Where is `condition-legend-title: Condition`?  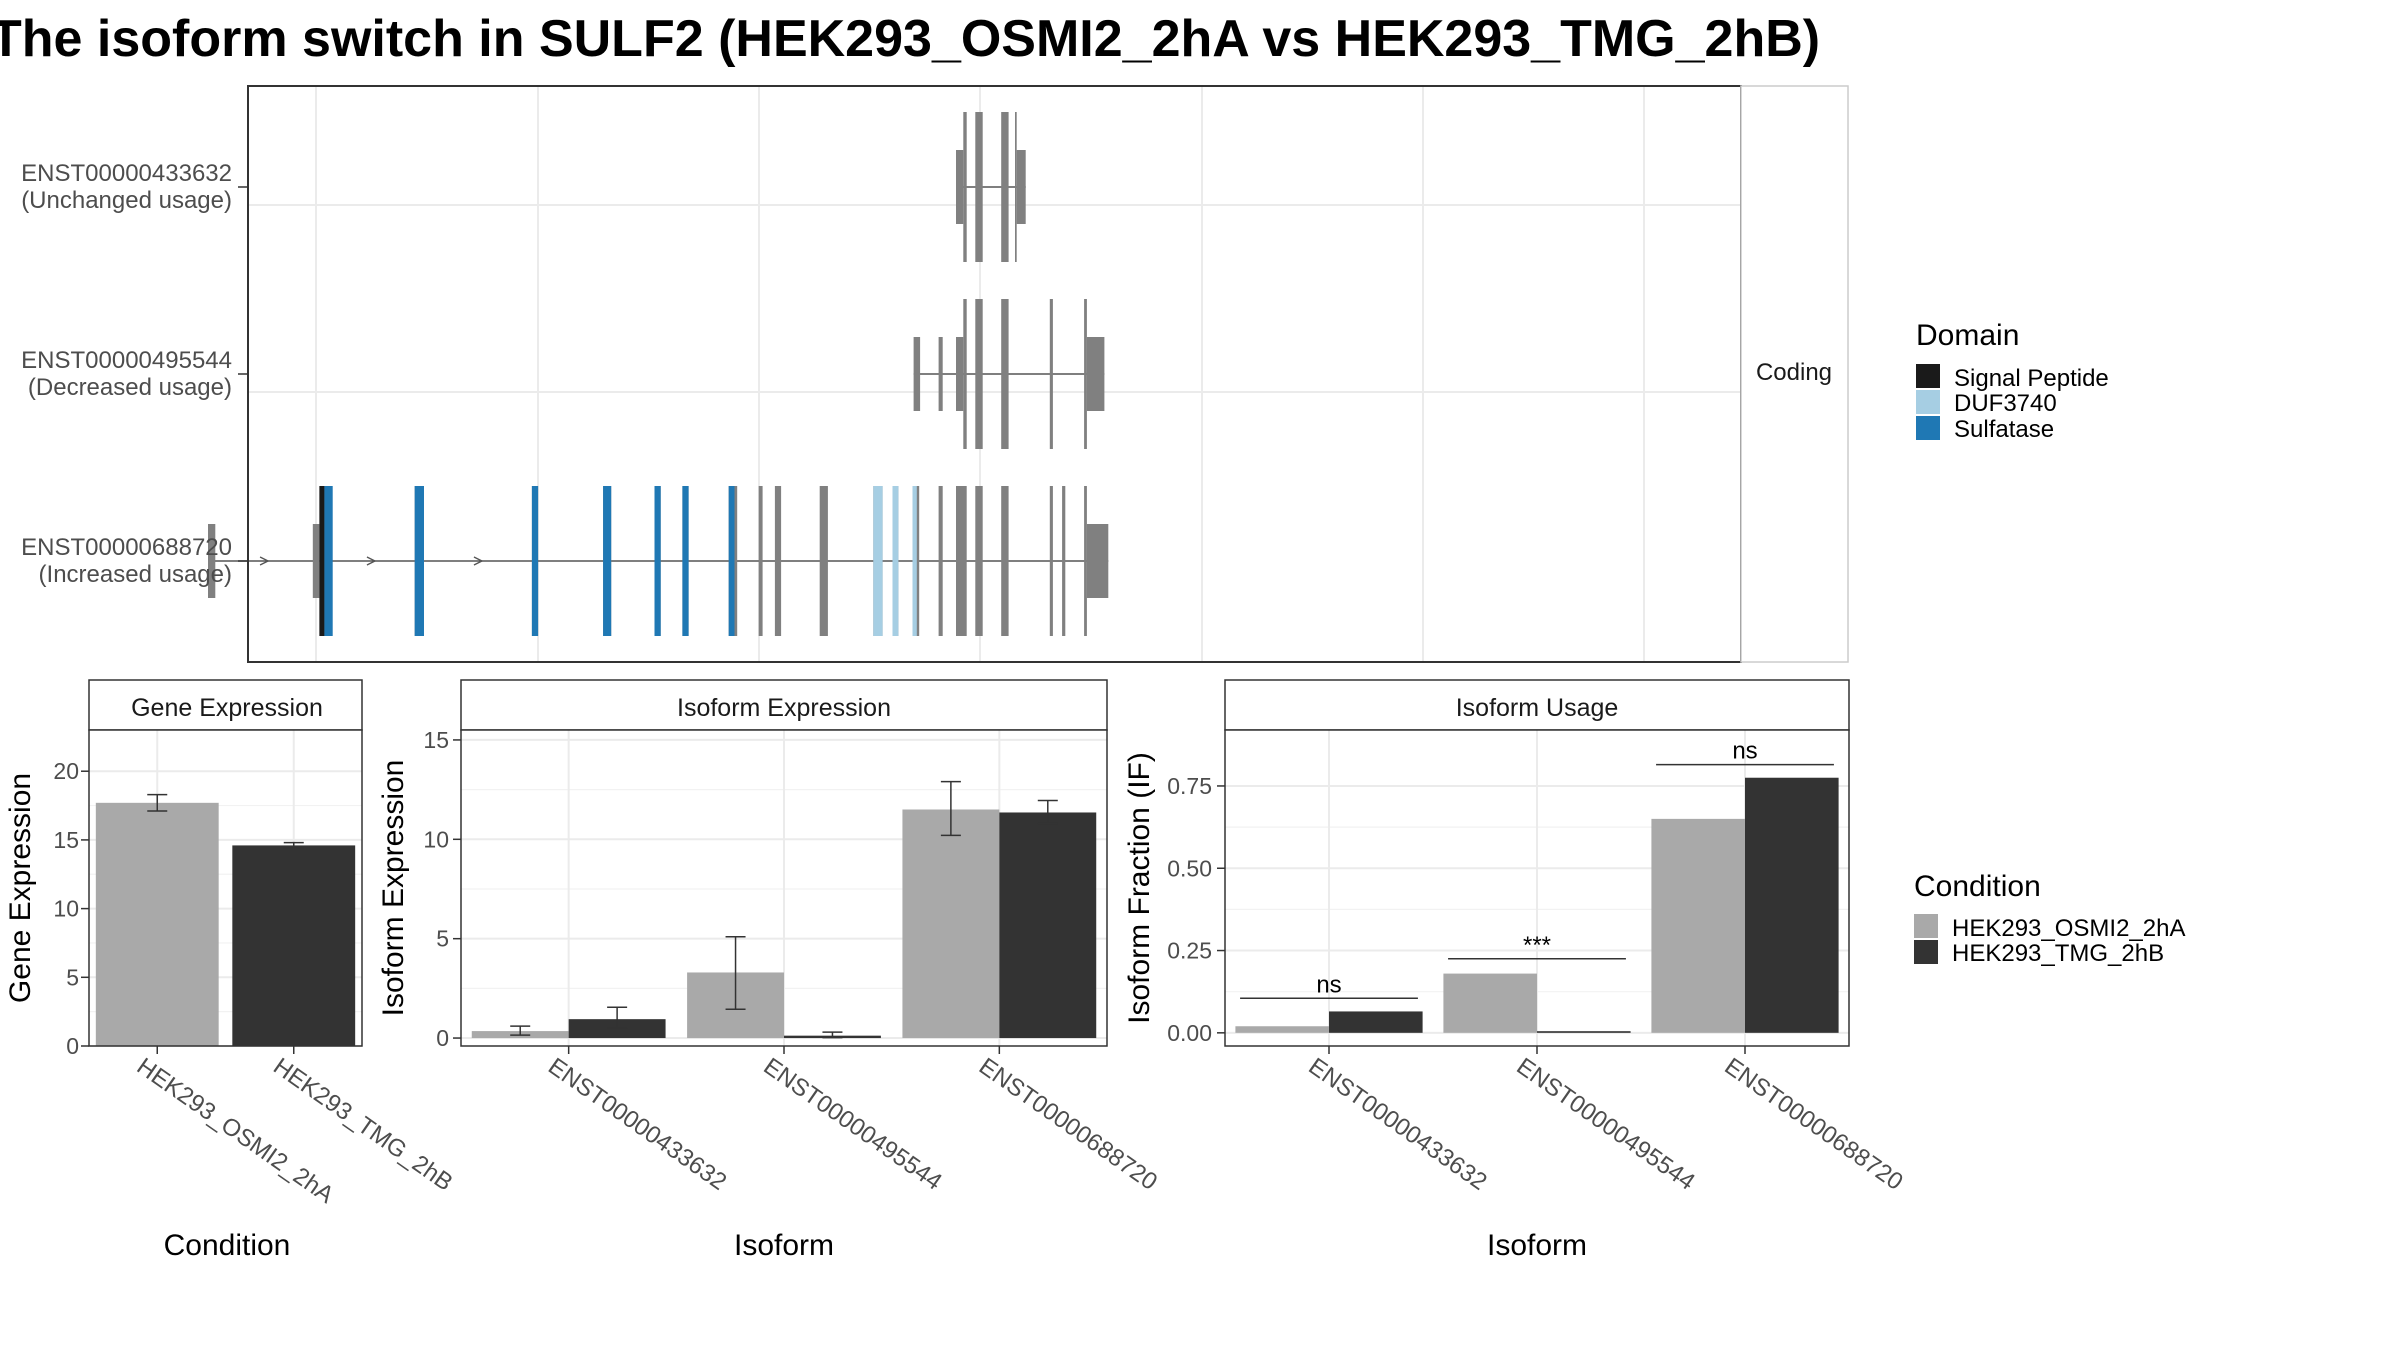 condition-legend-title: Condition is located at coordinates (1977, 886).